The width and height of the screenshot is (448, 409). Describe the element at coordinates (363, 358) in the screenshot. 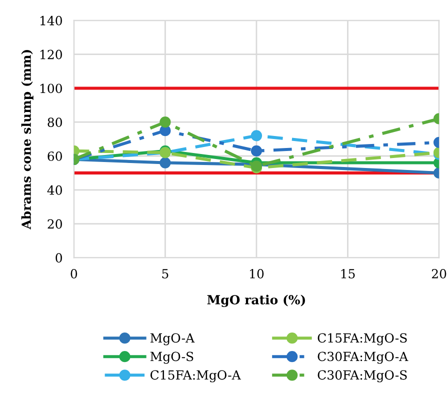

I see `legend-label: C30FA:MgO-A` at that location.